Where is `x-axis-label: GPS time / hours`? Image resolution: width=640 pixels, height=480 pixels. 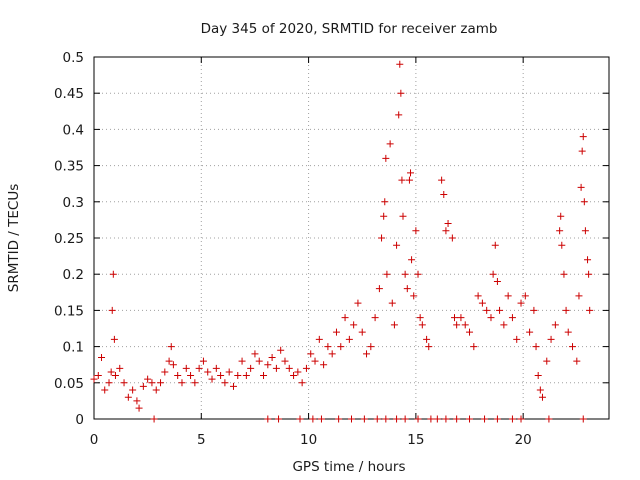 x-axis-label: GPS time / hours is located at coordinates (348, 467).